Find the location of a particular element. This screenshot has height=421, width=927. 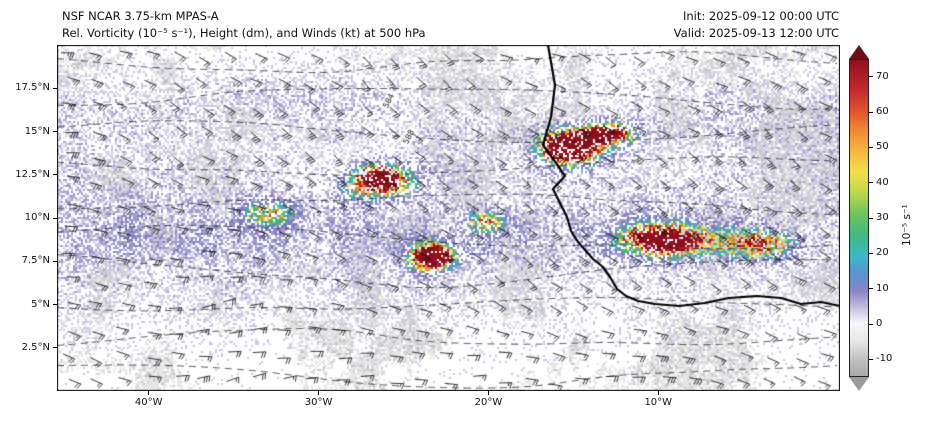

x-axis-tick-label: 30°W is located at coordinates (318, 402).